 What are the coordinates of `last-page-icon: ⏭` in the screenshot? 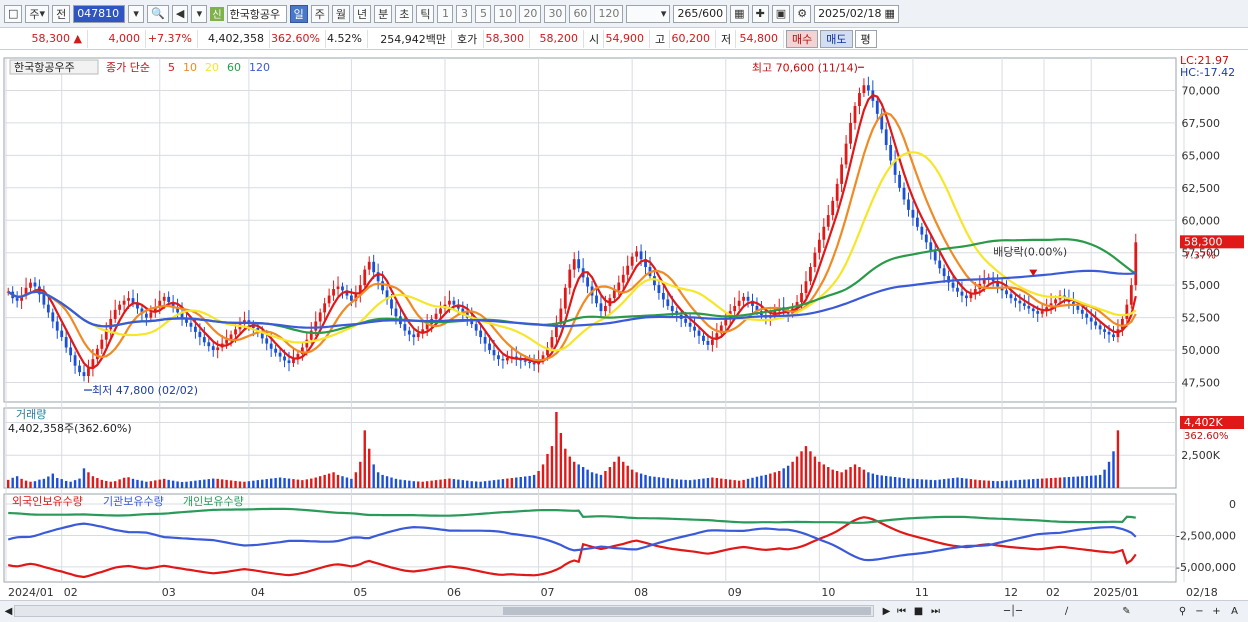 It's located at (935, 611).